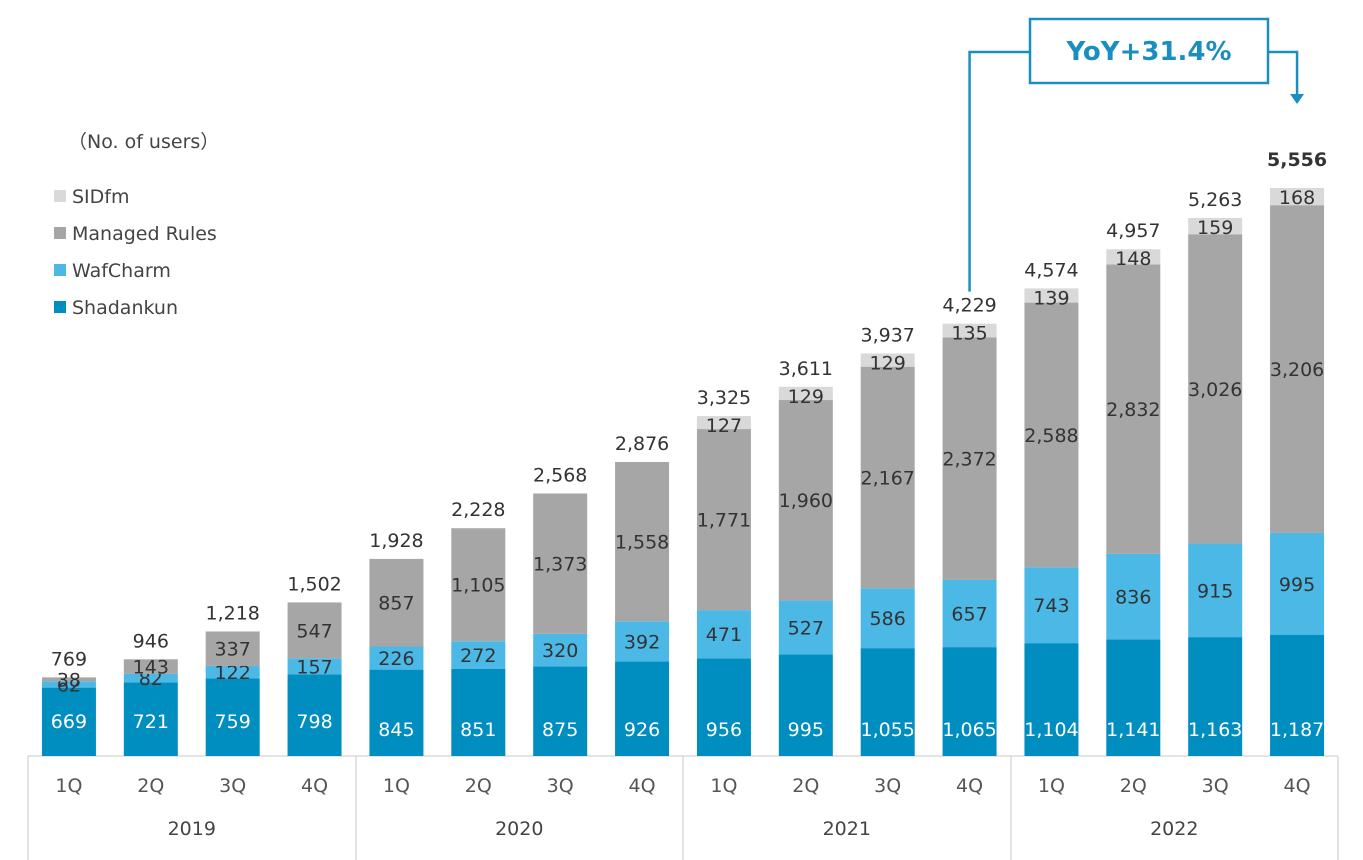 The image size is (1363, 860). I want to click on data-label: 471, so click(724, 635).